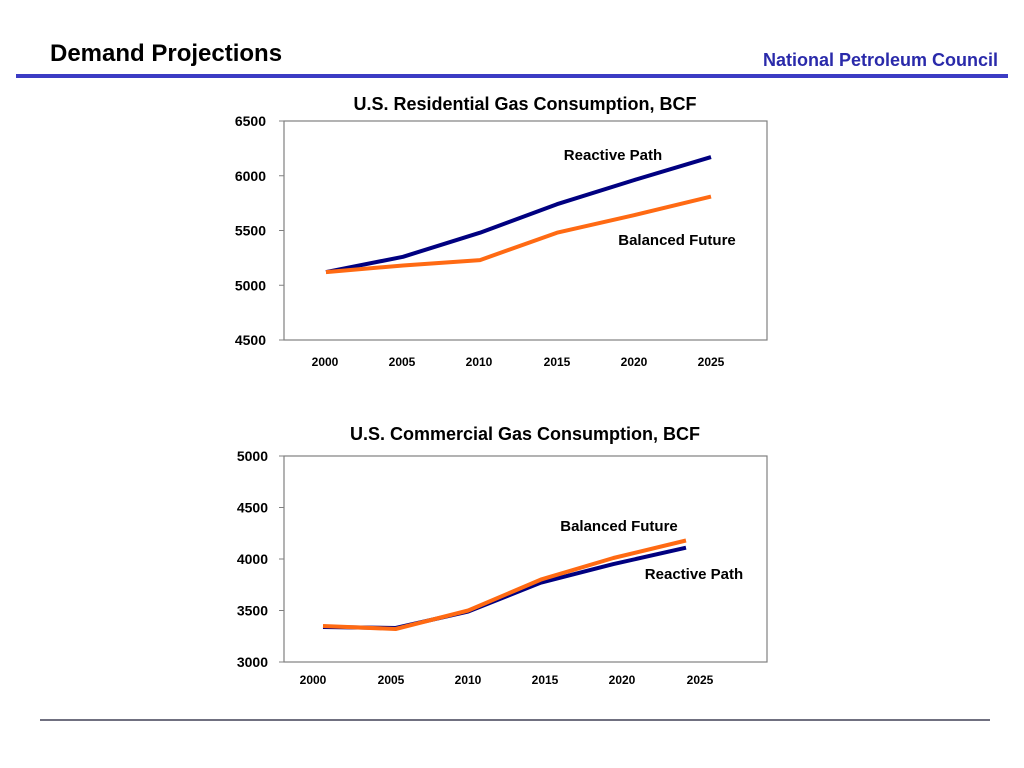 The width and height of the screenshot is (1024, 768). I want to click on residential-x-tick-label: 2025, so click(711, 362).